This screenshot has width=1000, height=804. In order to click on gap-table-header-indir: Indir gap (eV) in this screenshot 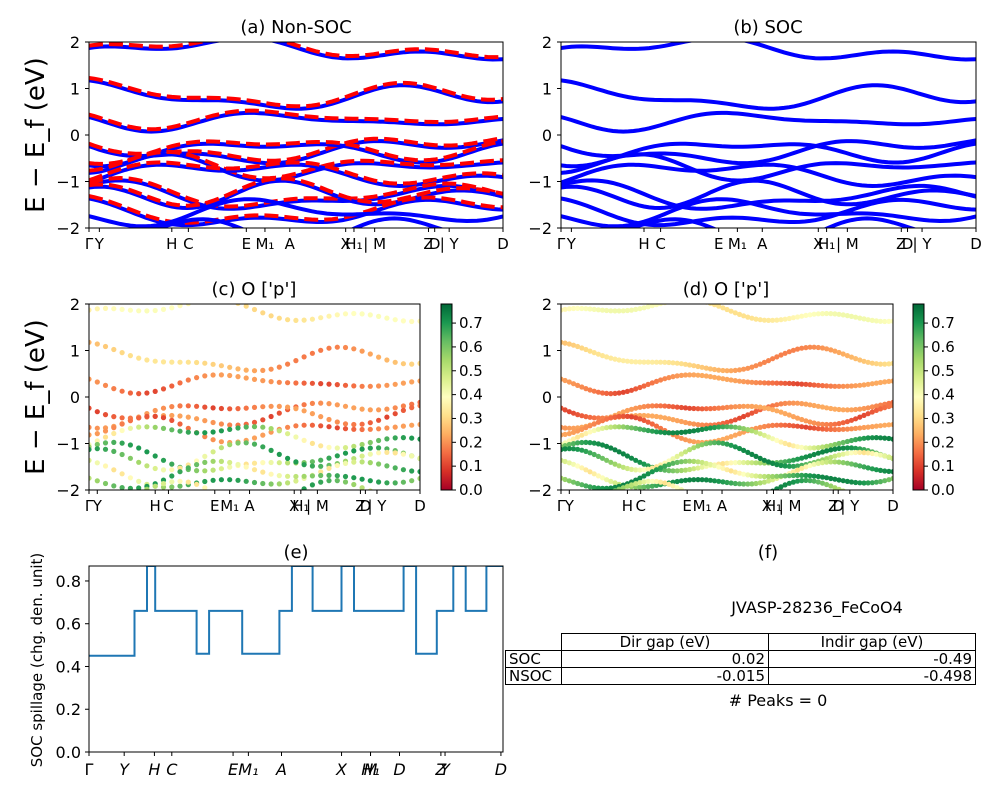, I will do `click(872, 642)`.